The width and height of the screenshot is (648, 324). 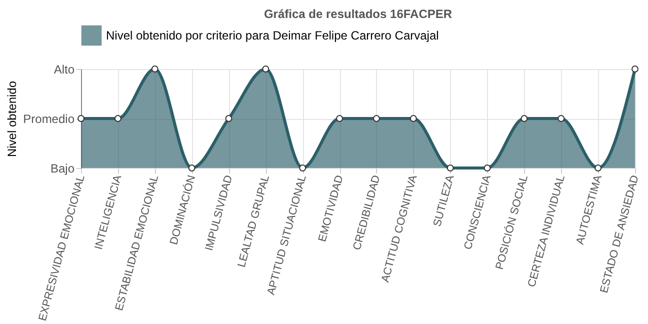 I want to click on legend-label: Nivel obtenido por criterio para Deimar Felipe Carrero Carvajal, so click(x=272, y=35).